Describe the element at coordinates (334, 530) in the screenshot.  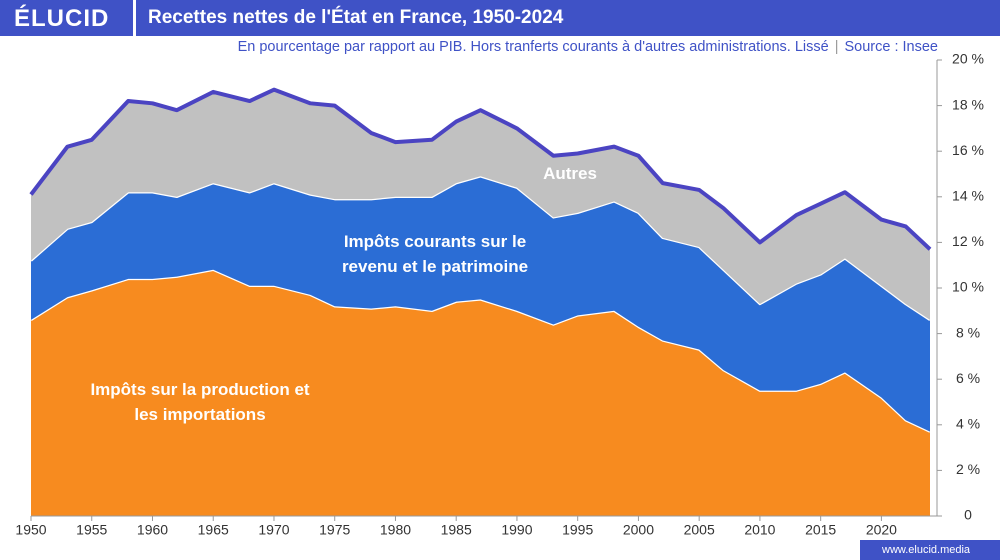
I see `x-tick-label: 1975` at that location.